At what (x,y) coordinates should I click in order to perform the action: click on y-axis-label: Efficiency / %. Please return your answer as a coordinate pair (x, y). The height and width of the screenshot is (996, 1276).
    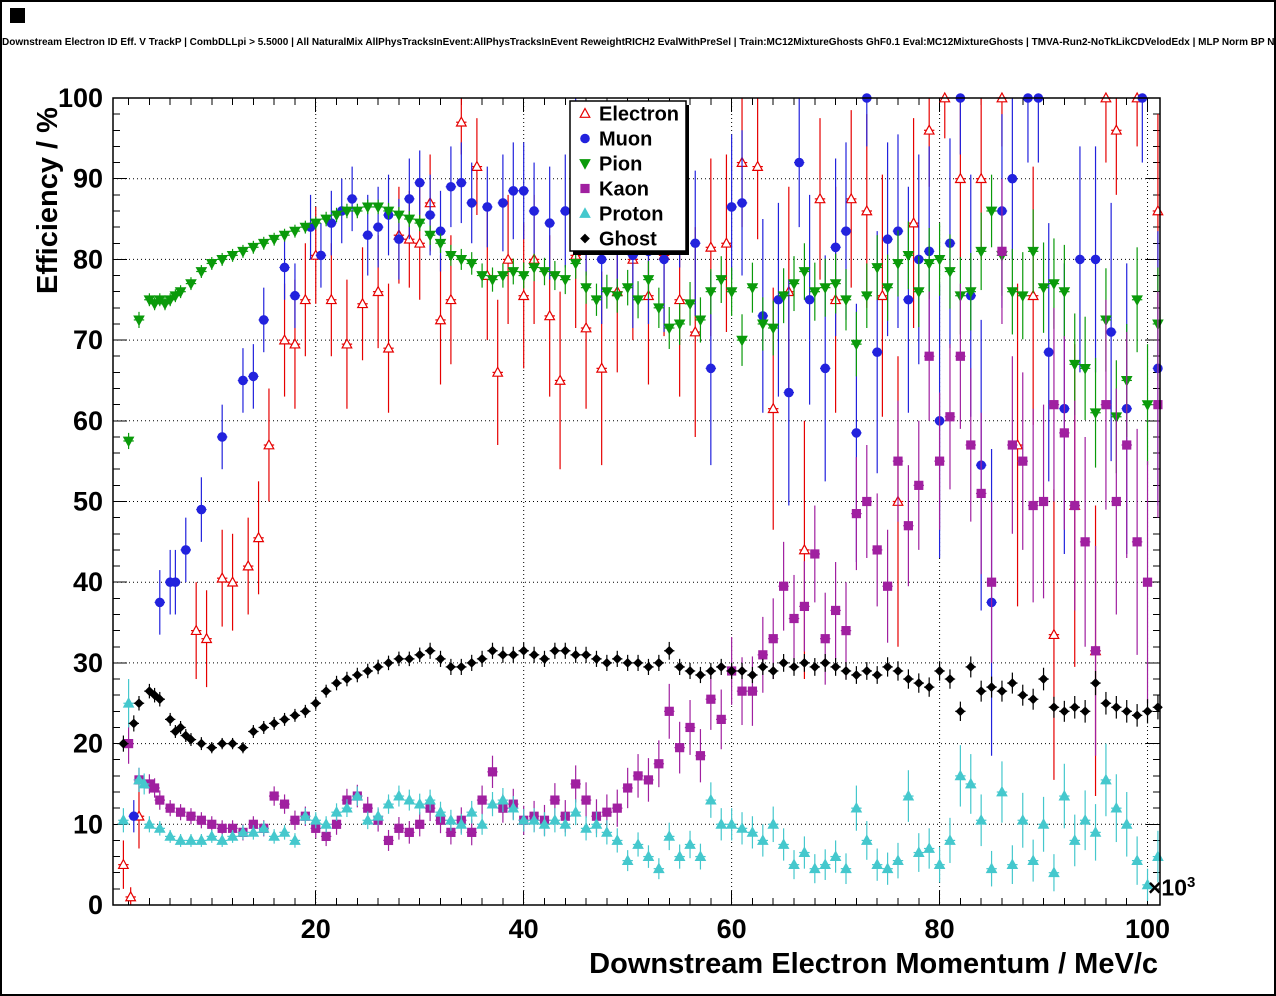
    Looking at the image, I should click on (48, 200).